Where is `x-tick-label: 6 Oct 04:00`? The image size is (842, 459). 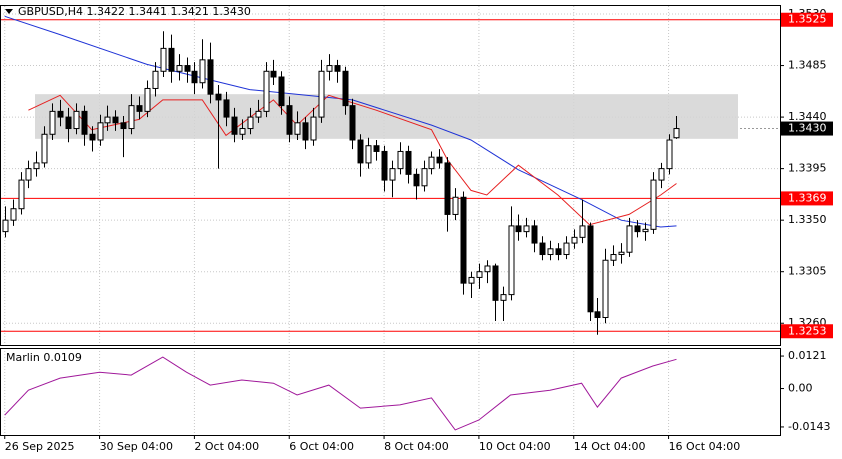 x-tick-label: 6 Oct 04:00 is located at coordinates (321, 446).